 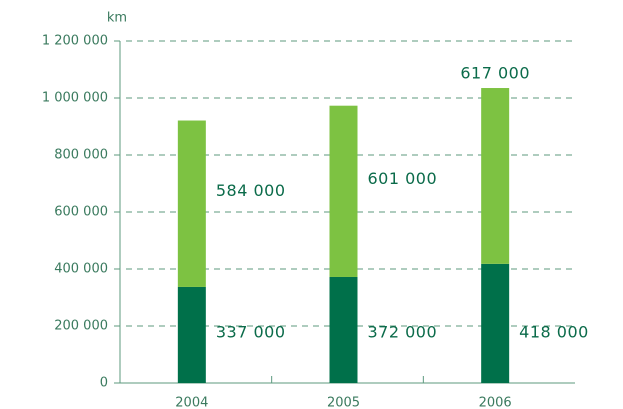 I want to click on x-tick-label: 2004, so click(x=191, y=402).